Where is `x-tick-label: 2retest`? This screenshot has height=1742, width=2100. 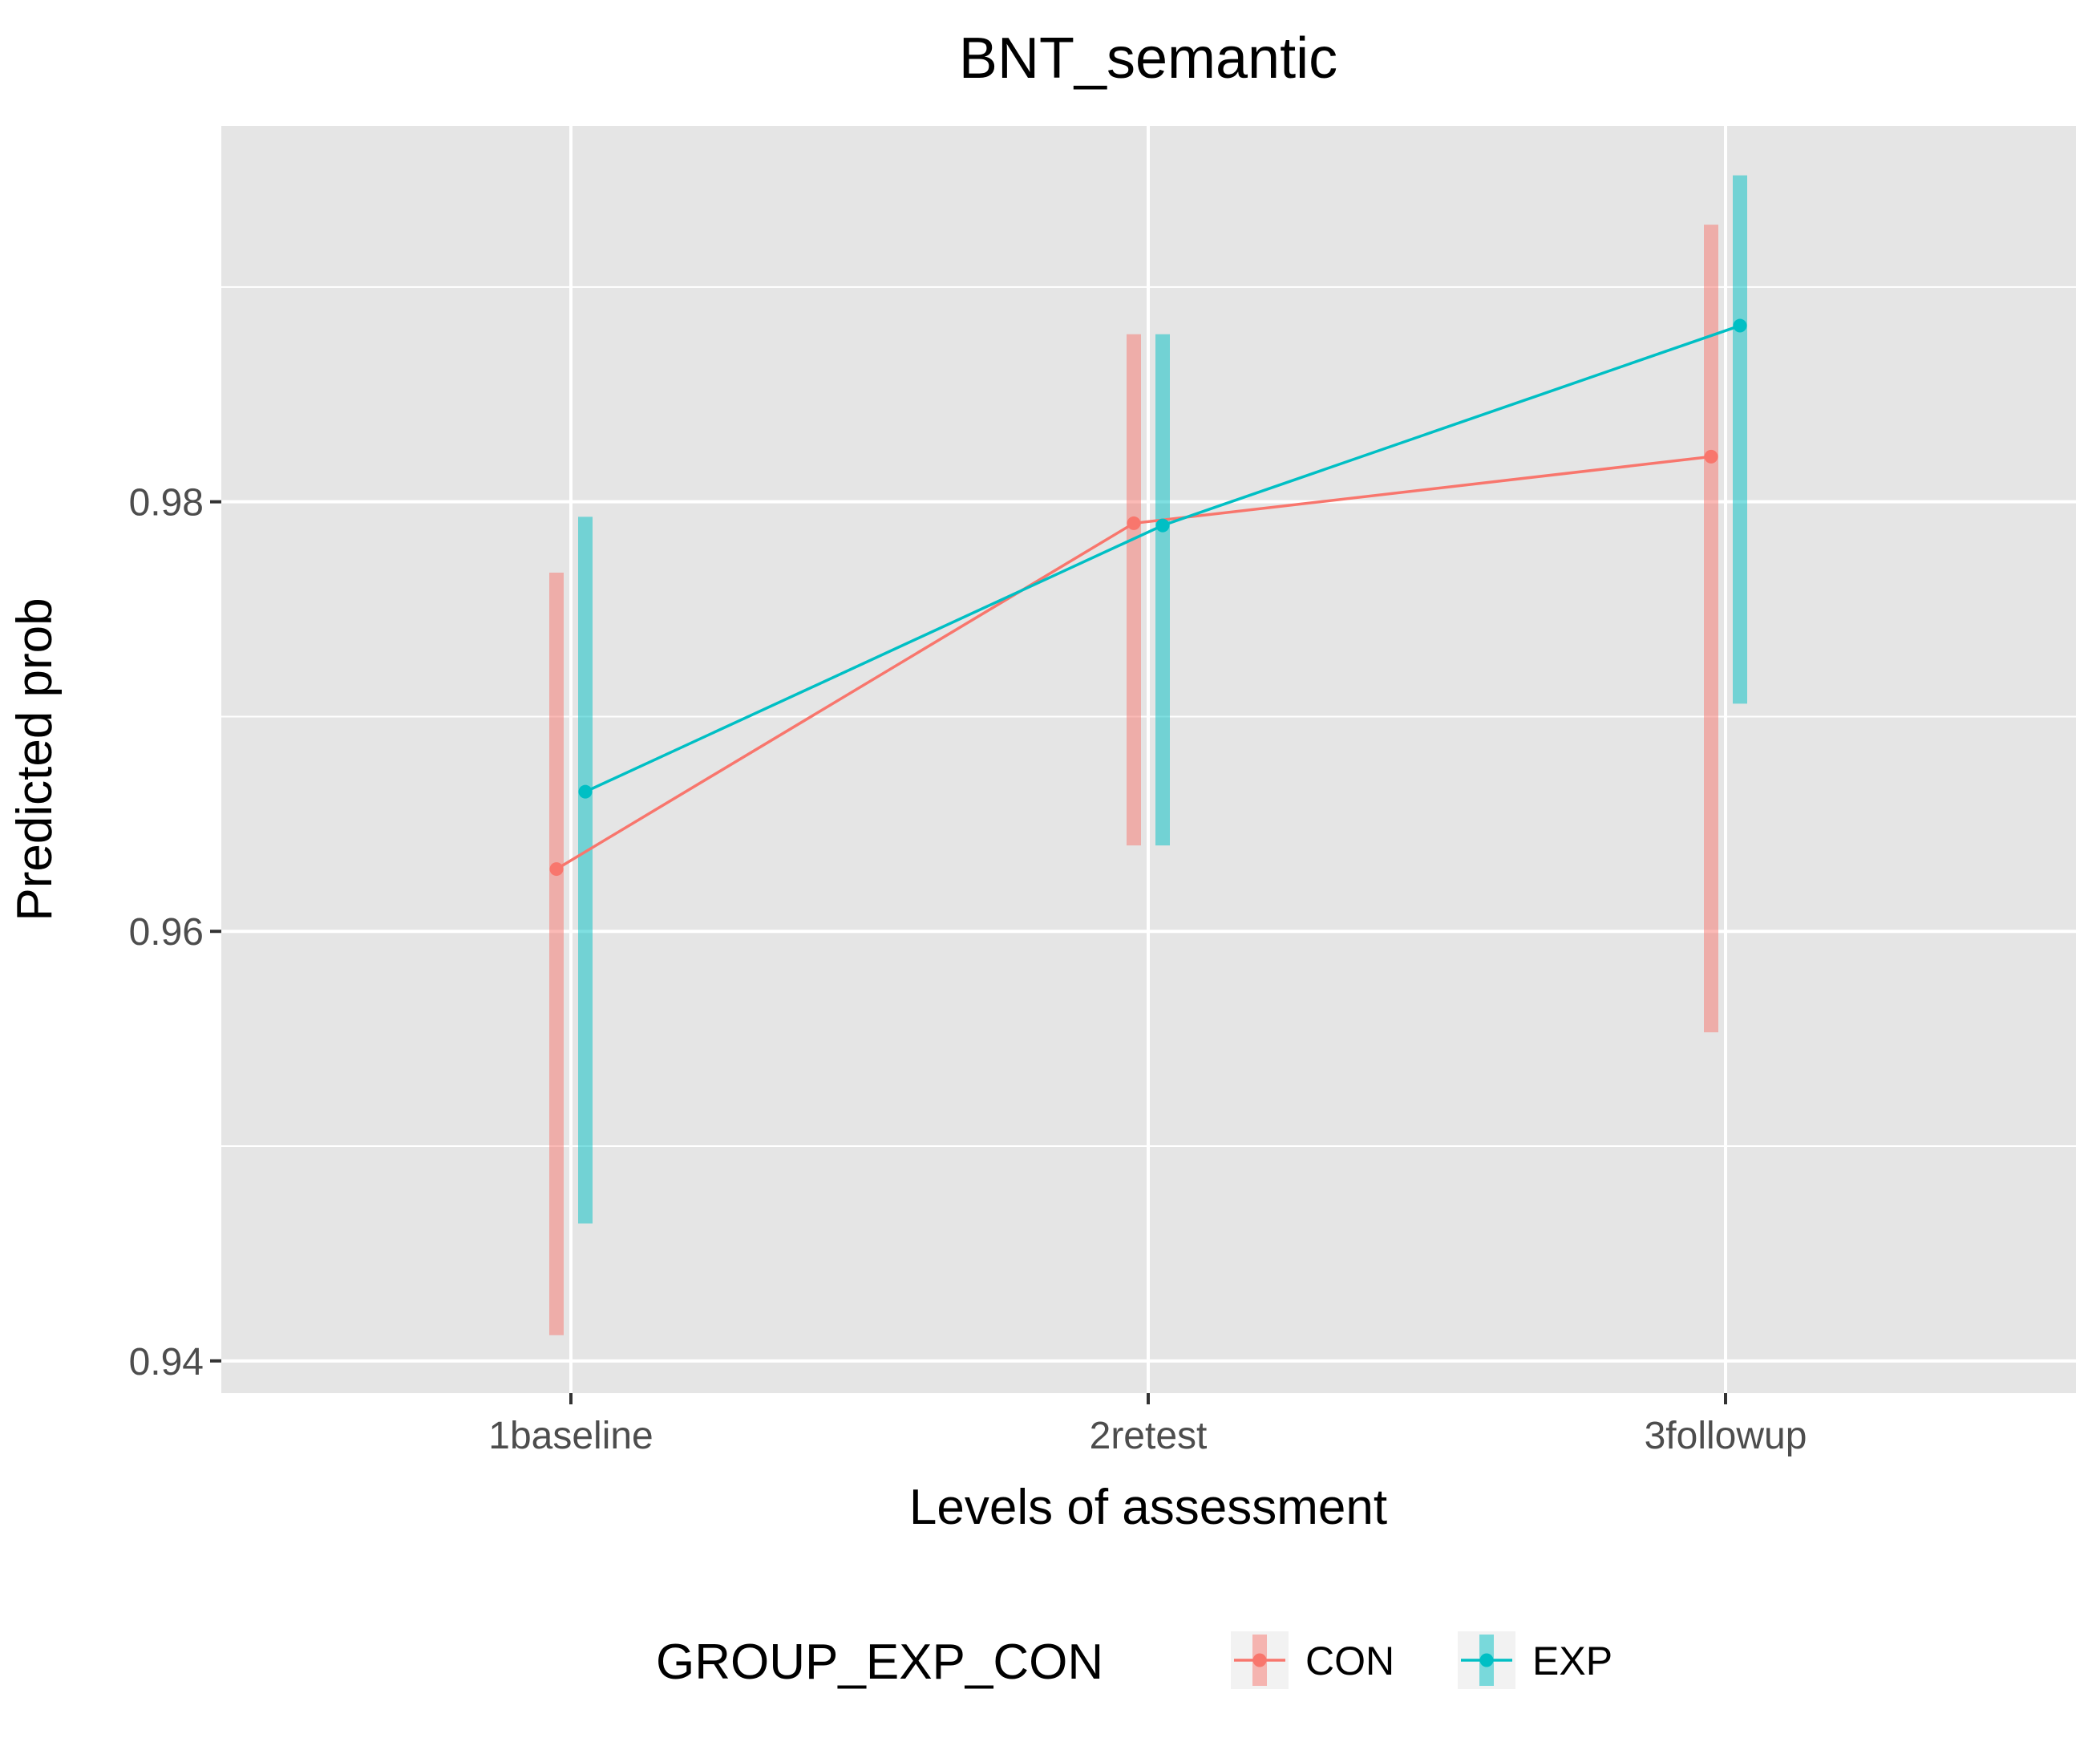
x-tick-label: 2retest is located at coordinates (1149, 1436).